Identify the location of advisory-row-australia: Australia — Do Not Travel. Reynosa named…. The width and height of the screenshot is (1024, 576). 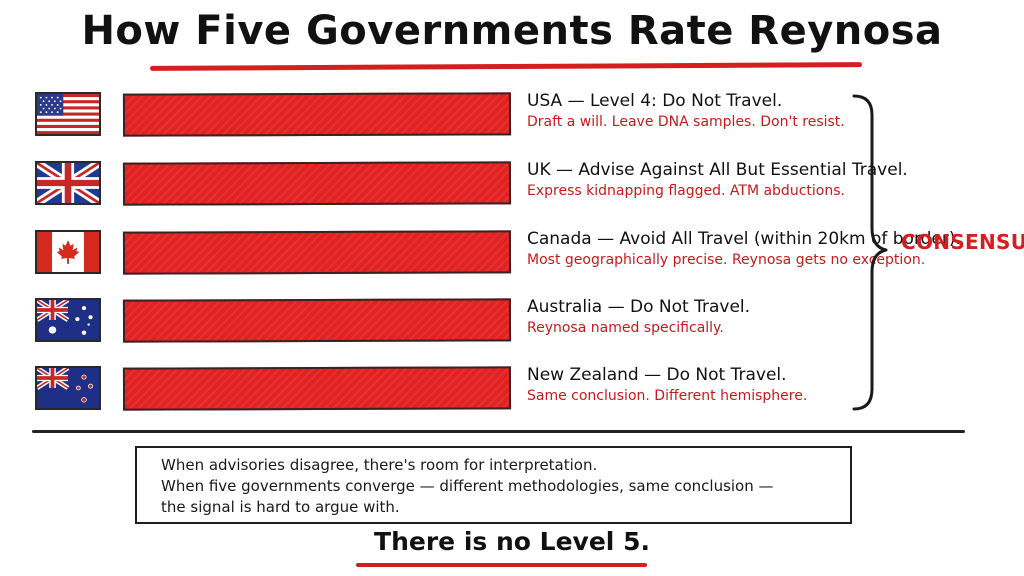
(512, 327).